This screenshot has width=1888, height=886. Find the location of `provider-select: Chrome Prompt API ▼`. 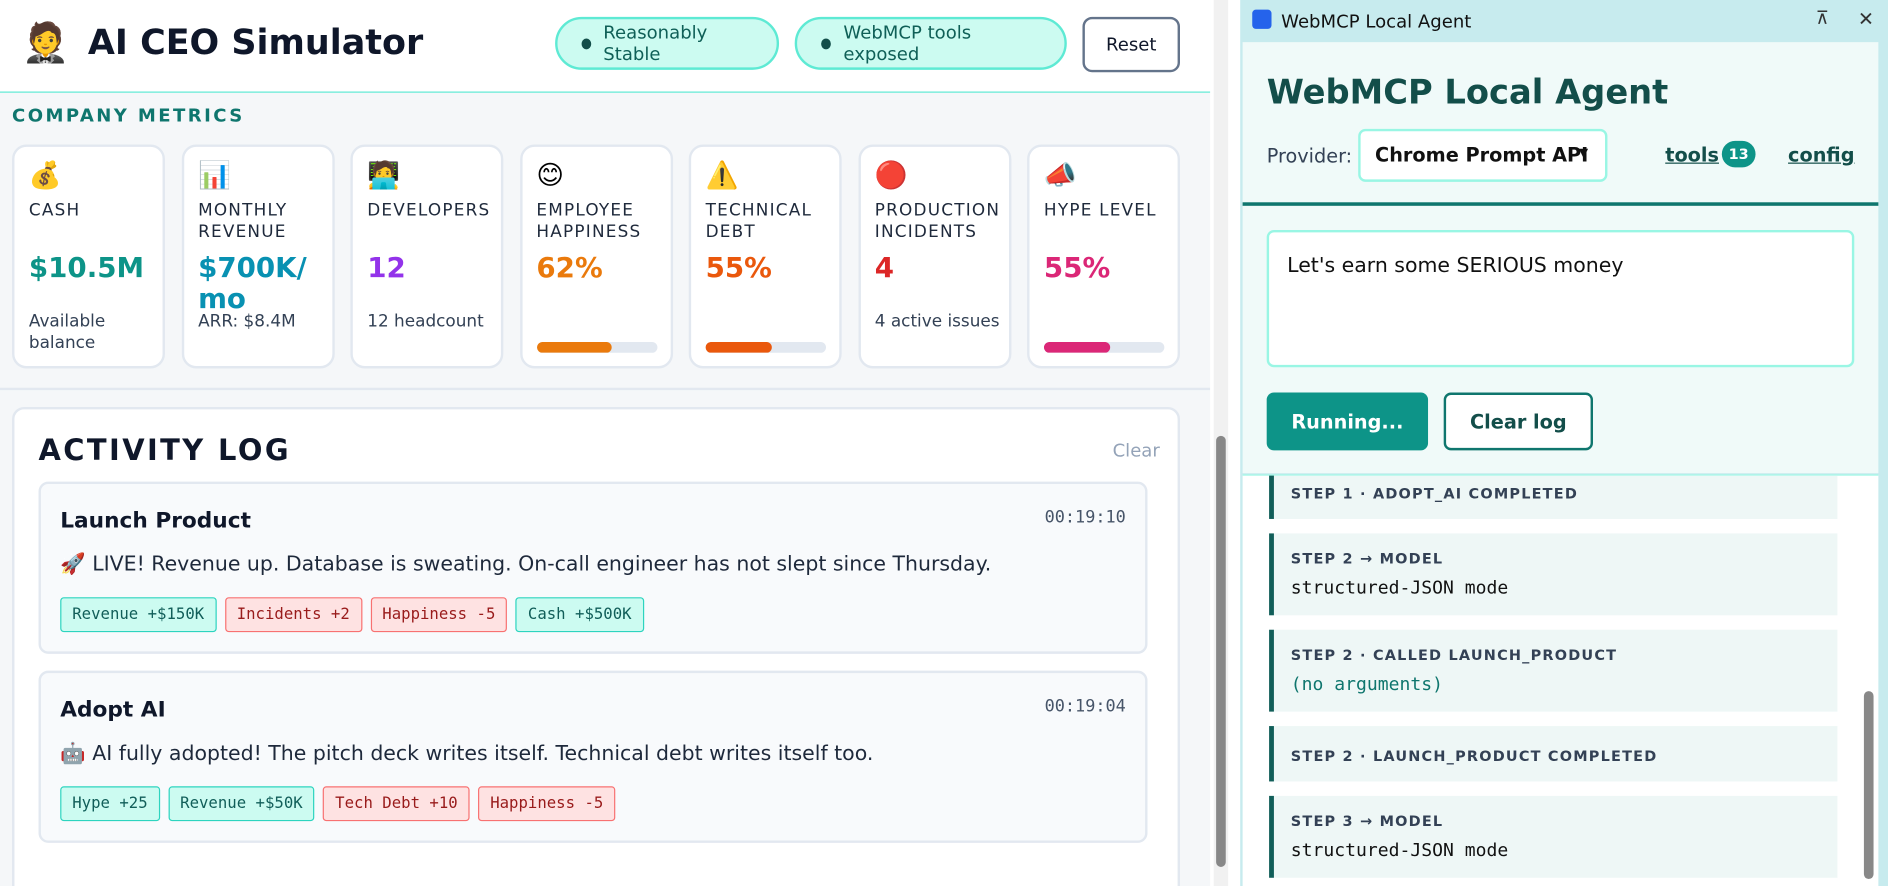

provider-select: Chrome Prompt API ▼ is located at coordinates (1483, 155).